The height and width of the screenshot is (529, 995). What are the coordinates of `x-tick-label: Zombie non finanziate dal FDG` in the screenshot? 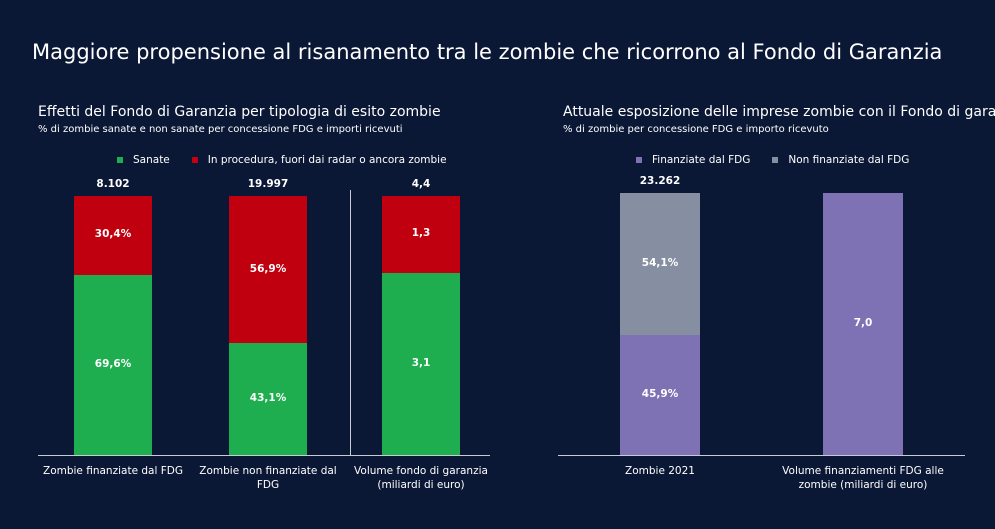 It's located at (268, 478).